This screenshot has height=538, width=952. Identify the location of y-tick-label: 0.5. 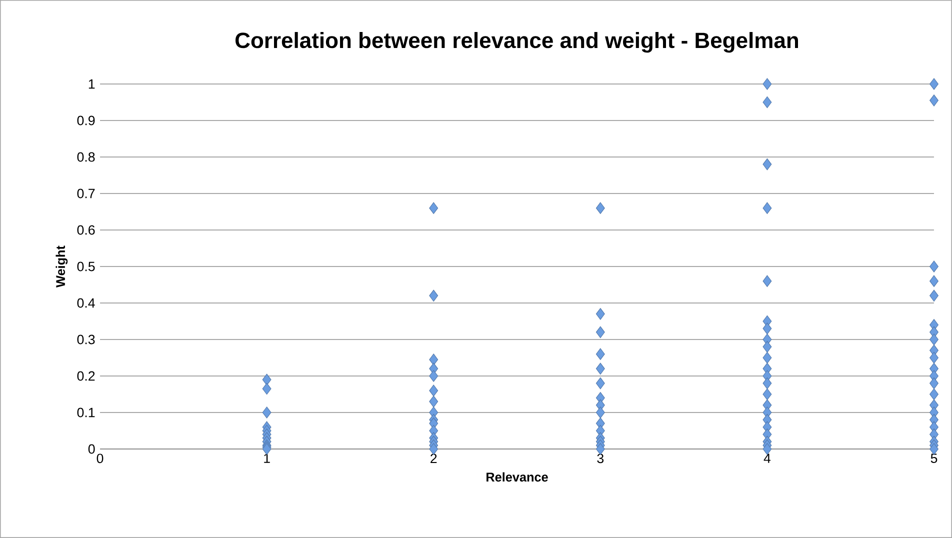
(86, 267).